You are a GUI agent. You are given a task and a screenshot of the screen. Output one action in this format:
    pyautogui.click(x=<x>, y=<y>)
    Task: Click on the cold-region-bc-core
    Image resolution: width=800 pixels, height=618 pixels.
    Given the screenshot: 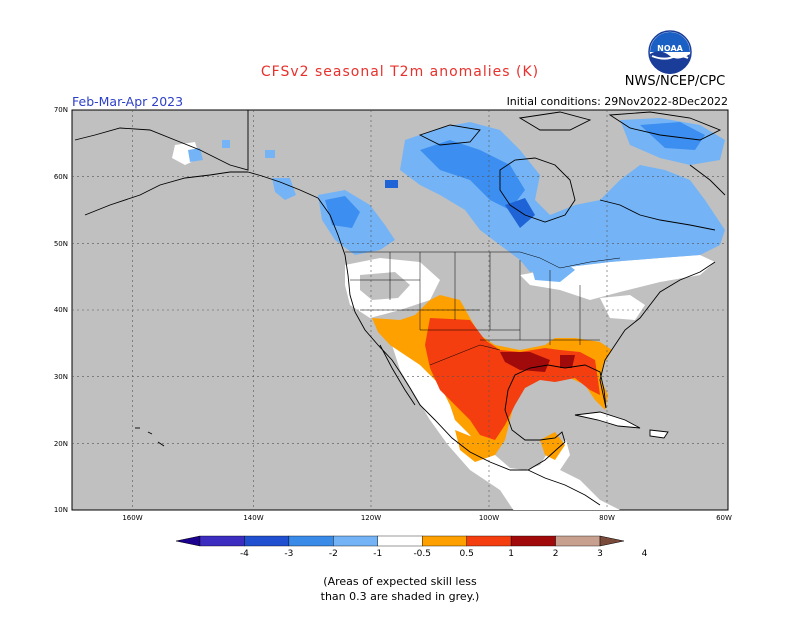 What is the action you would take?
    pyautogui.click(x=342, y=212)
    